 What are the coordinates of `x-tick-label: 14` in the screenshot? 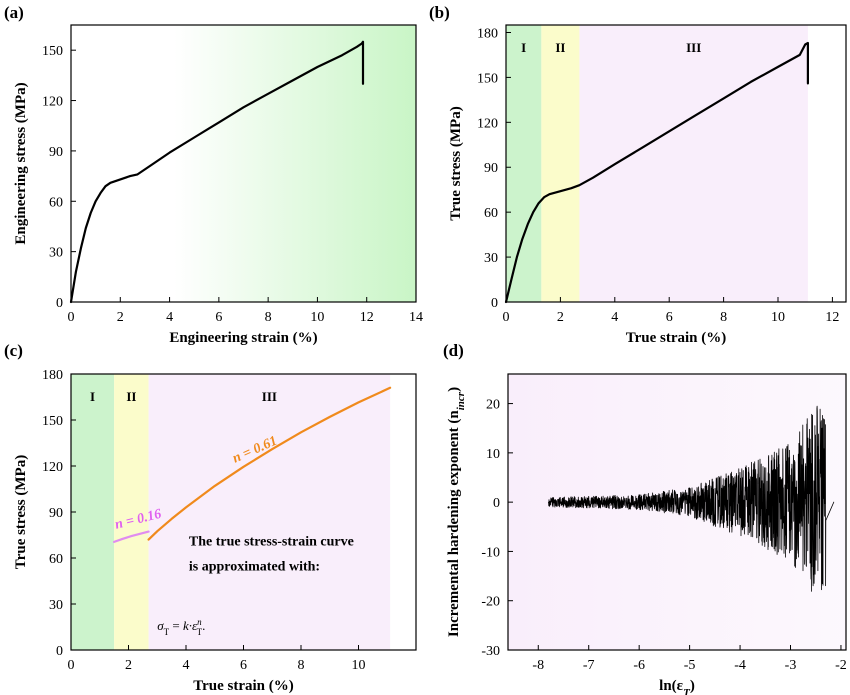 It's located at (416, 317).